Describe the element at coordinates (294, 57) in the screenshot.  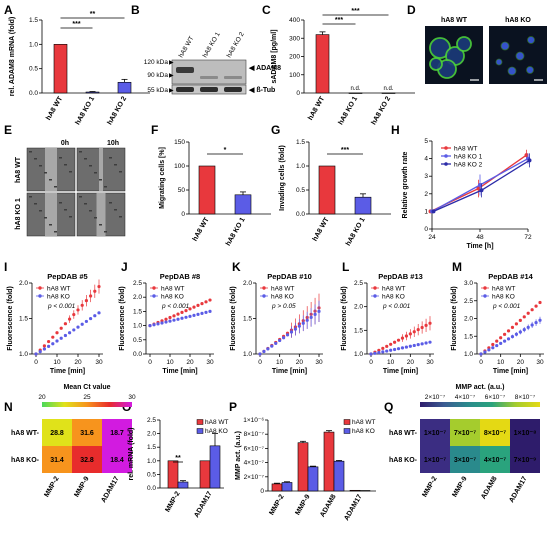
I see `chart-c-y-tick-label: 200` at that location.